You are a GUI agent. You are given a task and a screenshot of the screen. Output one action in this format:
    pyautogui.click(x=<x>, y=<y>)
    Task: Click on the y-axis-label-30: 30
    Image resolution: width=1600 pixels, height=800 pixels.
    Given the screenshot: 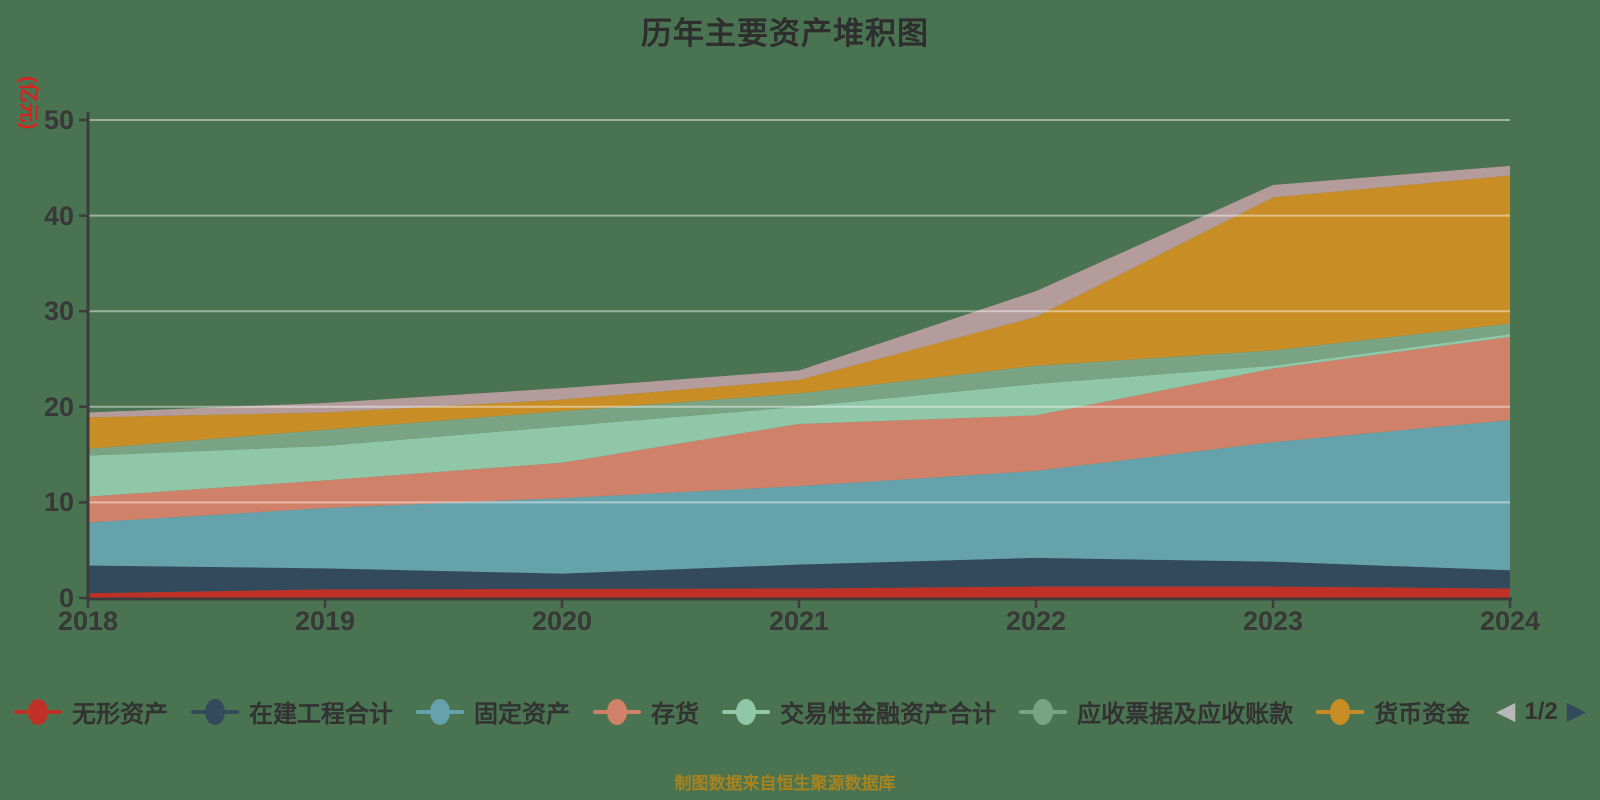 What is the action you would take?
    pyautogui.click(x=58, y=311)
    